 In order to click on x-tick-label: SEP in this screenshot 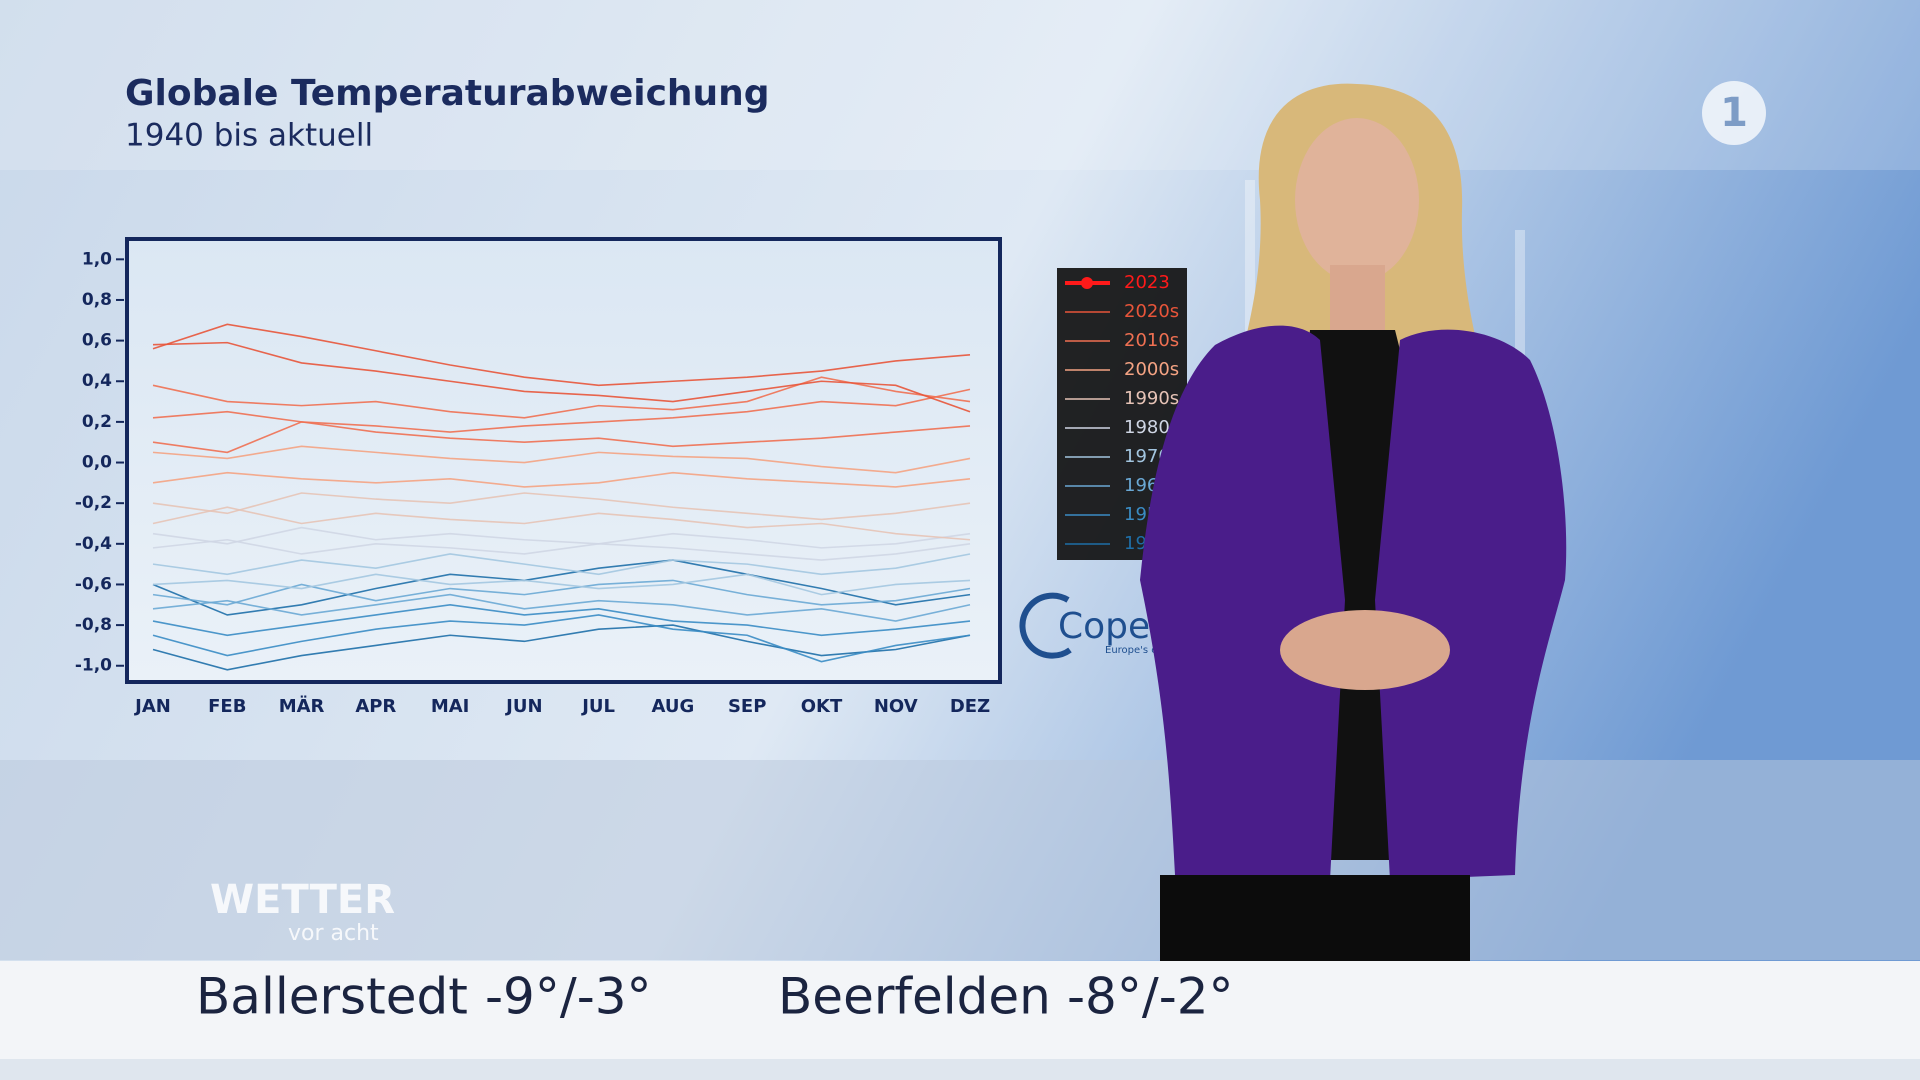, I will do `click(747, 706)`.